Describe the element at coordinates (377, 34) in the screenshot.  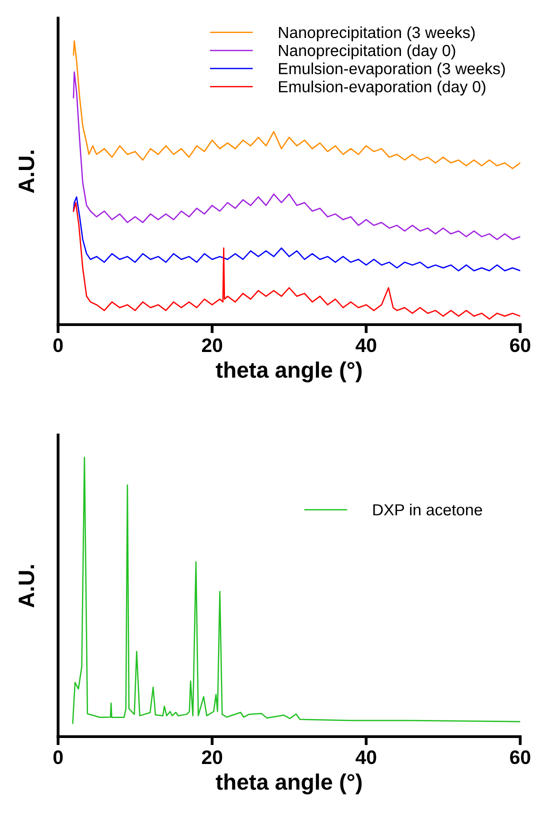
I see `legend-label: Nanoprecipitation (3 weeks)` at that location.